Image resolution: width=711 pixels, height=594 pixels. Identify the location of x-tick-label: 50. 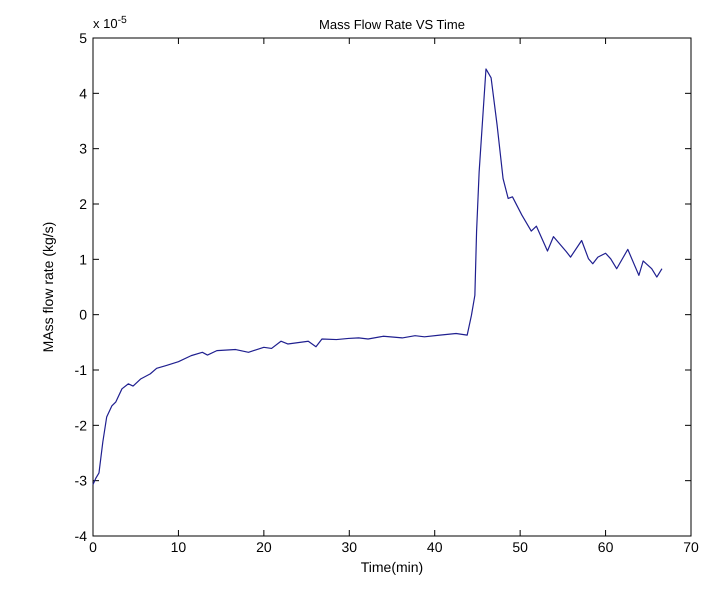
(520, 547).